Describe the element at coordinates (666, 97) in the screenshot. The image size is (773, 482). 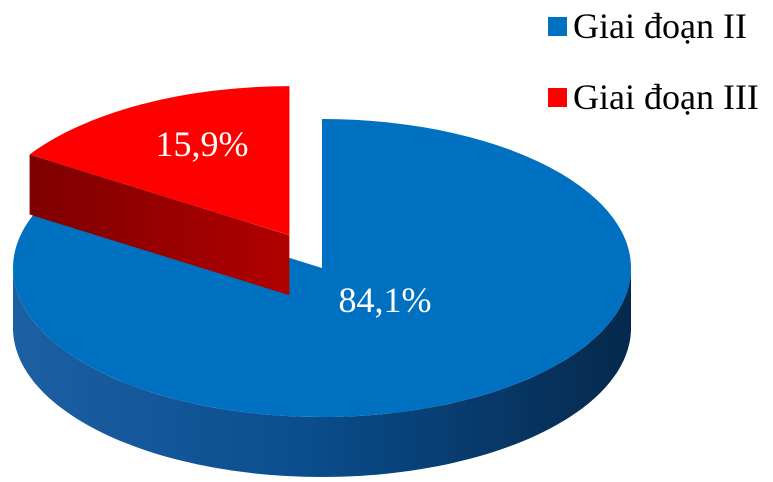
I see `legend-label-1: Giai đoạn III` at that location.